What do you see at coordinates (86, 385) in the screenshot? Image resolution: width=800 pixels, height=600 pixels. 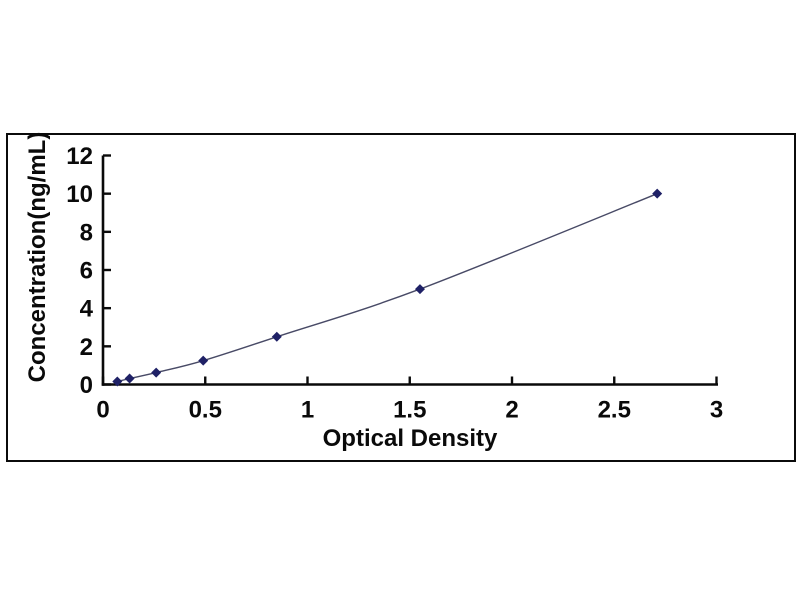 I see `y-tick-label: 0` at bounding box center [86, 385].